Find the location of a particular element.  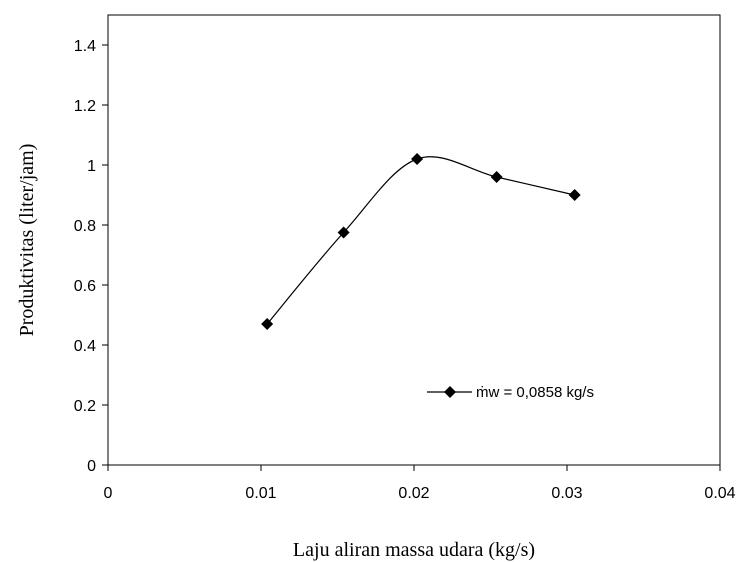

legend-label: ṁw = 0,0858 kg/s is located at coordinates (535, 392).